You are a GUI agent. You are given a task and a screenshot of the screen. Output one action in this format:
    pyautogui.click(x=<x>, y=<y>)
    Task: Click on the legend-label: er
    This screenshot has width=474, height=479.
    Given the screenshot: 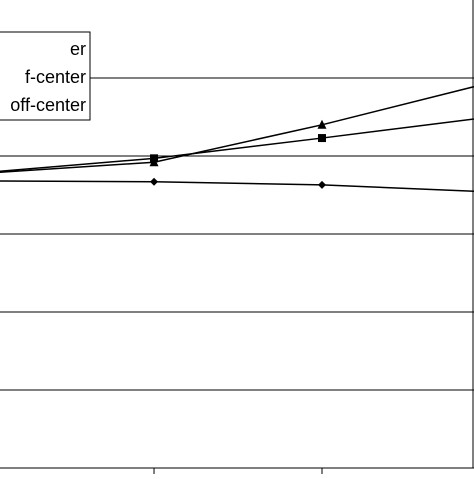 What is the action you would take?
    pyautogui.click(x=78, y=49)
    